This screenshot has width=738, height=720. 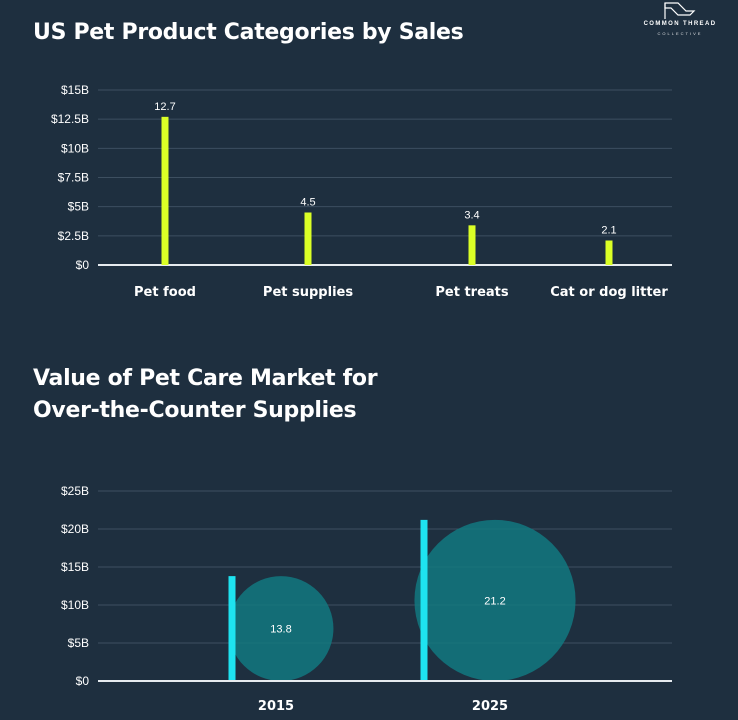 What do you see at coordinates (248, 32) in the screenshot?
I see `chart-title-sales: US Pet Product Categories by Sales` at bounding box center [248, 32].